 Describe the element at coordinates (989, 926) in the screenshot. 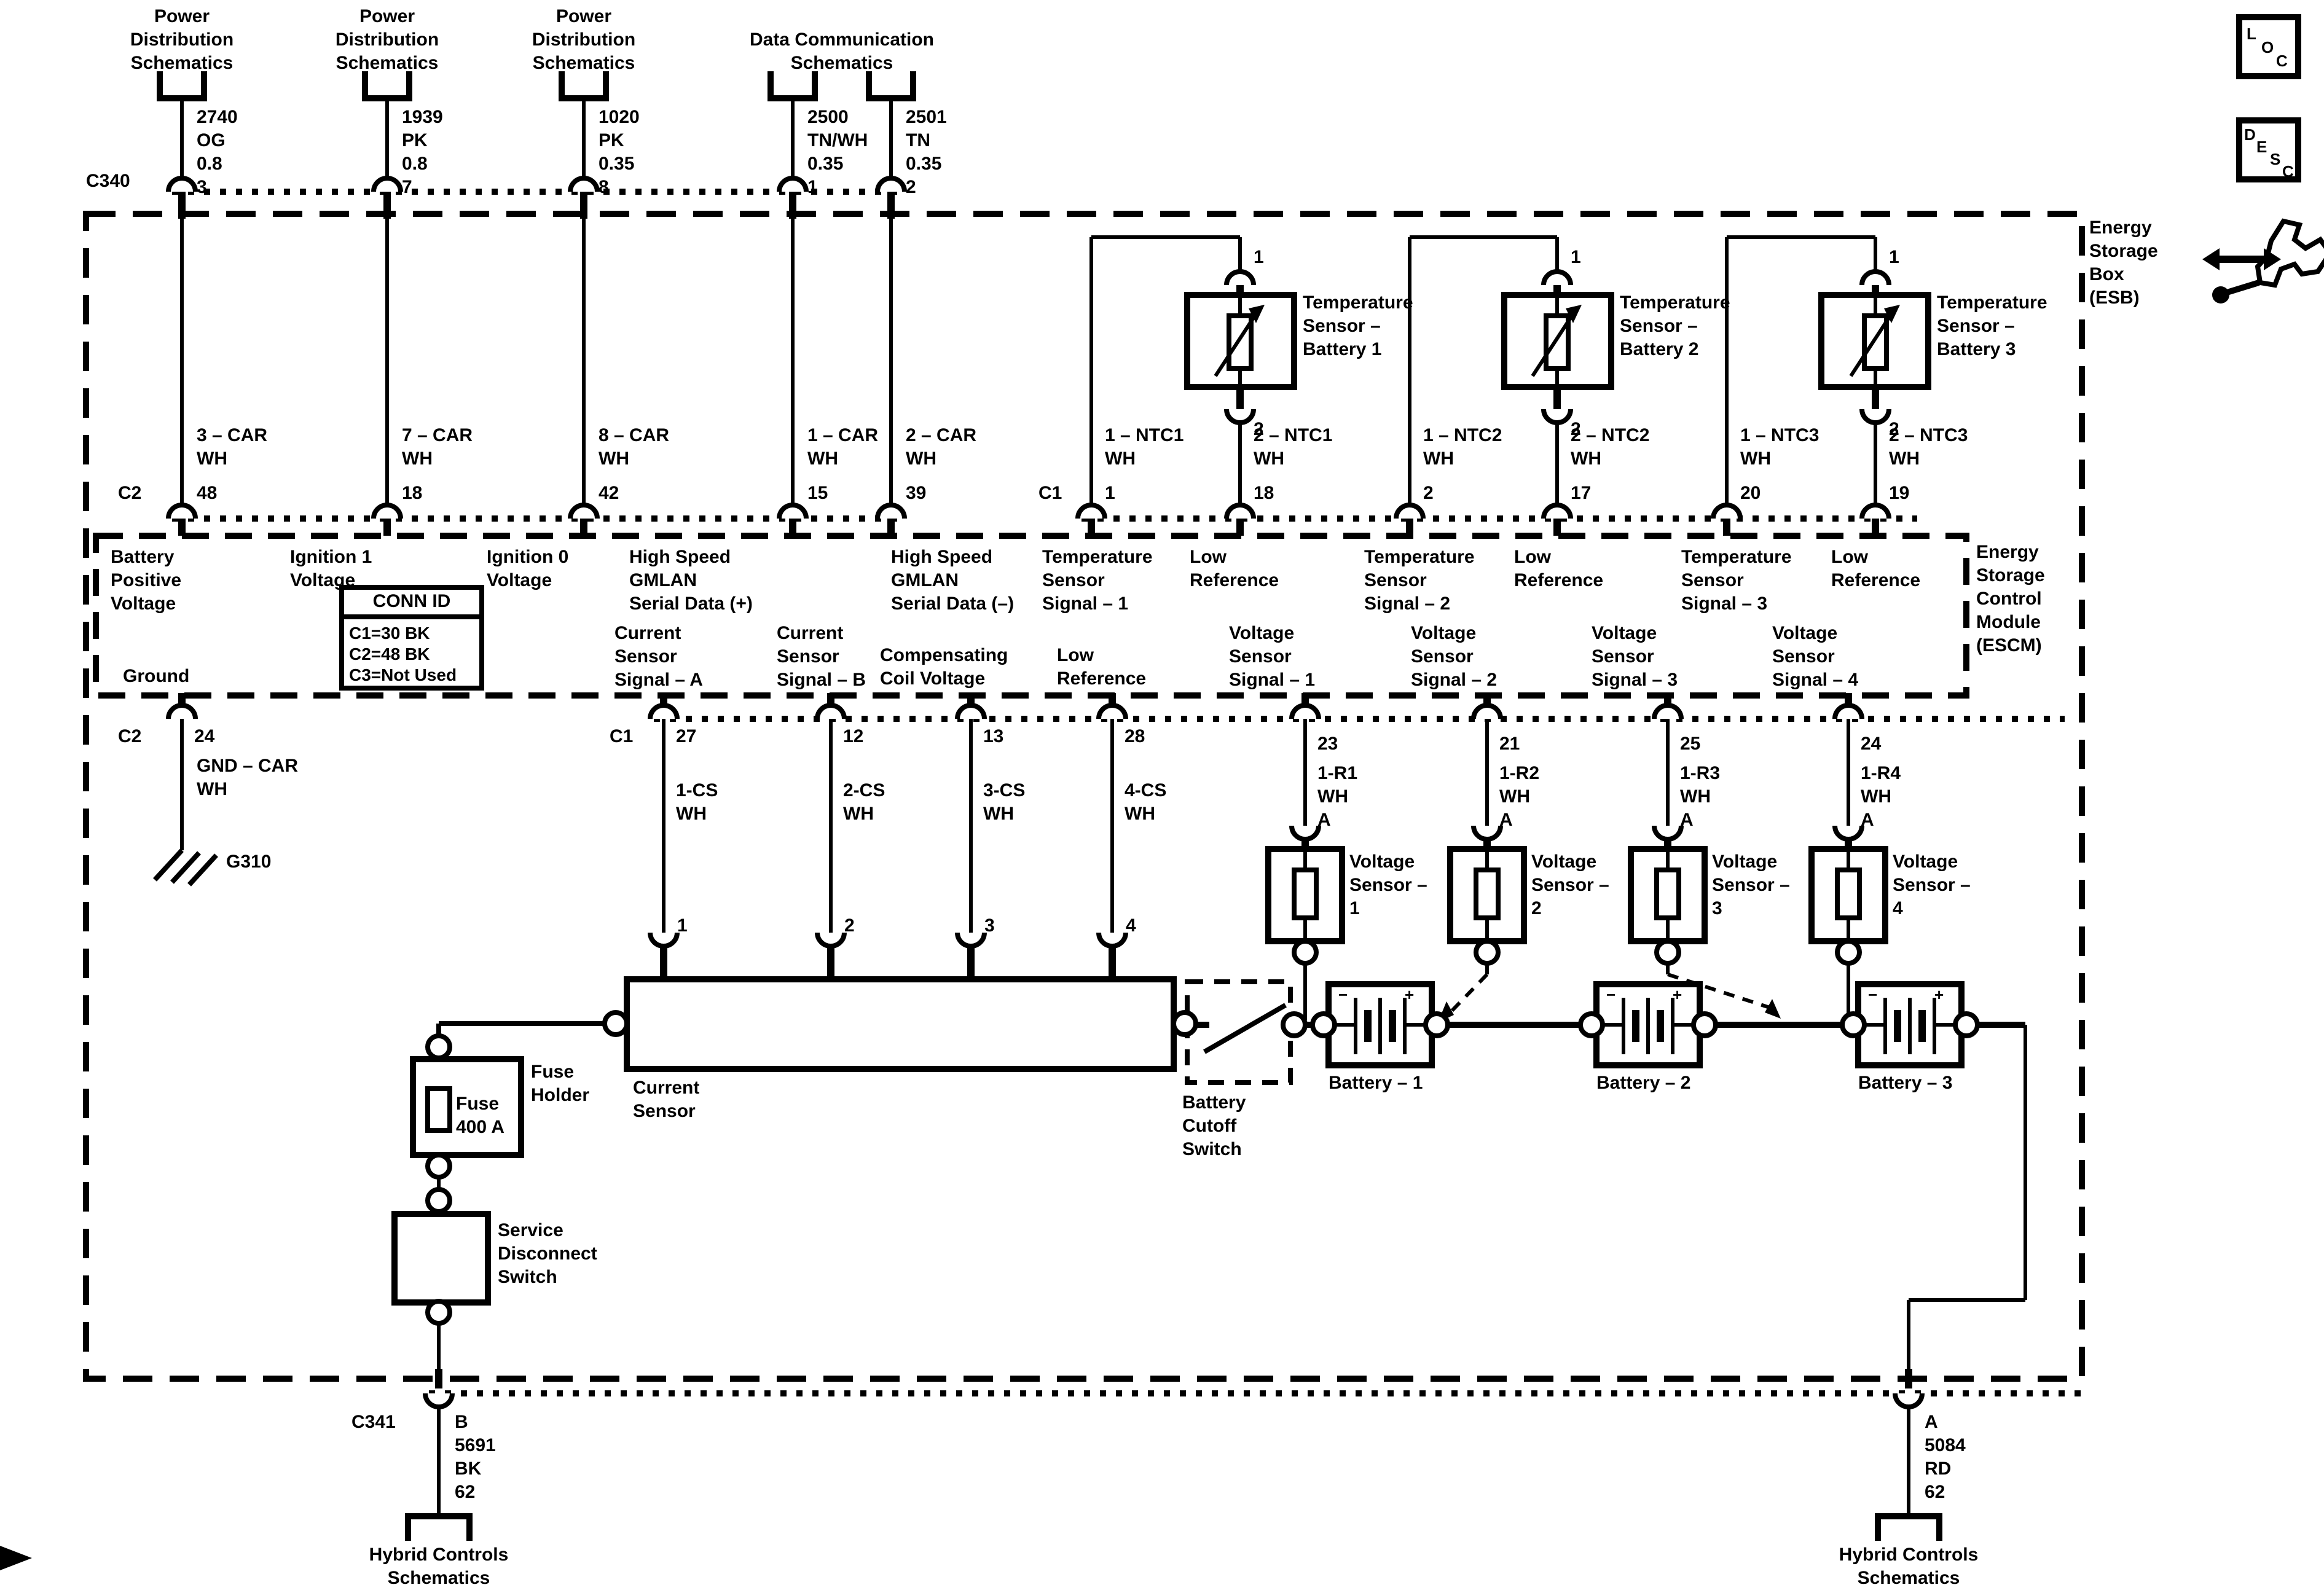

I see `pin-number: 3` at that location.